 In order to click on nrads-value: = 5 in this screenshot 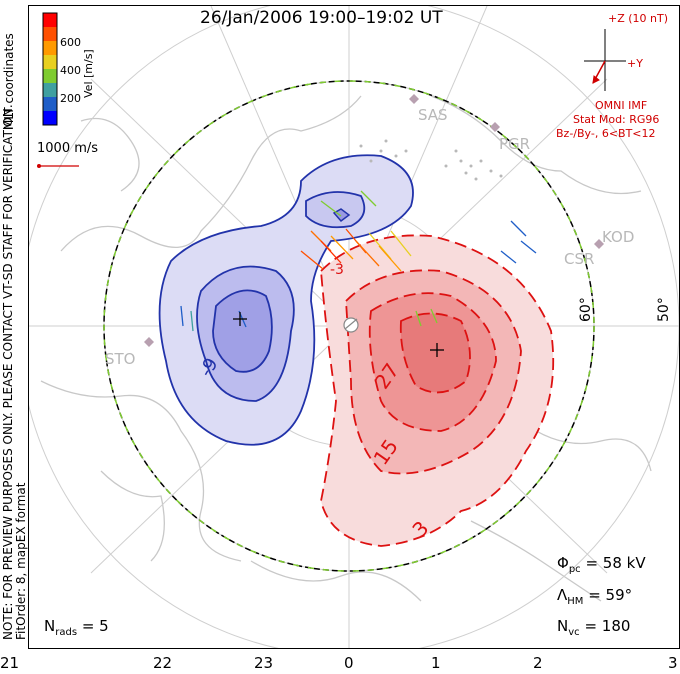, I will do `click(95, 626)`.